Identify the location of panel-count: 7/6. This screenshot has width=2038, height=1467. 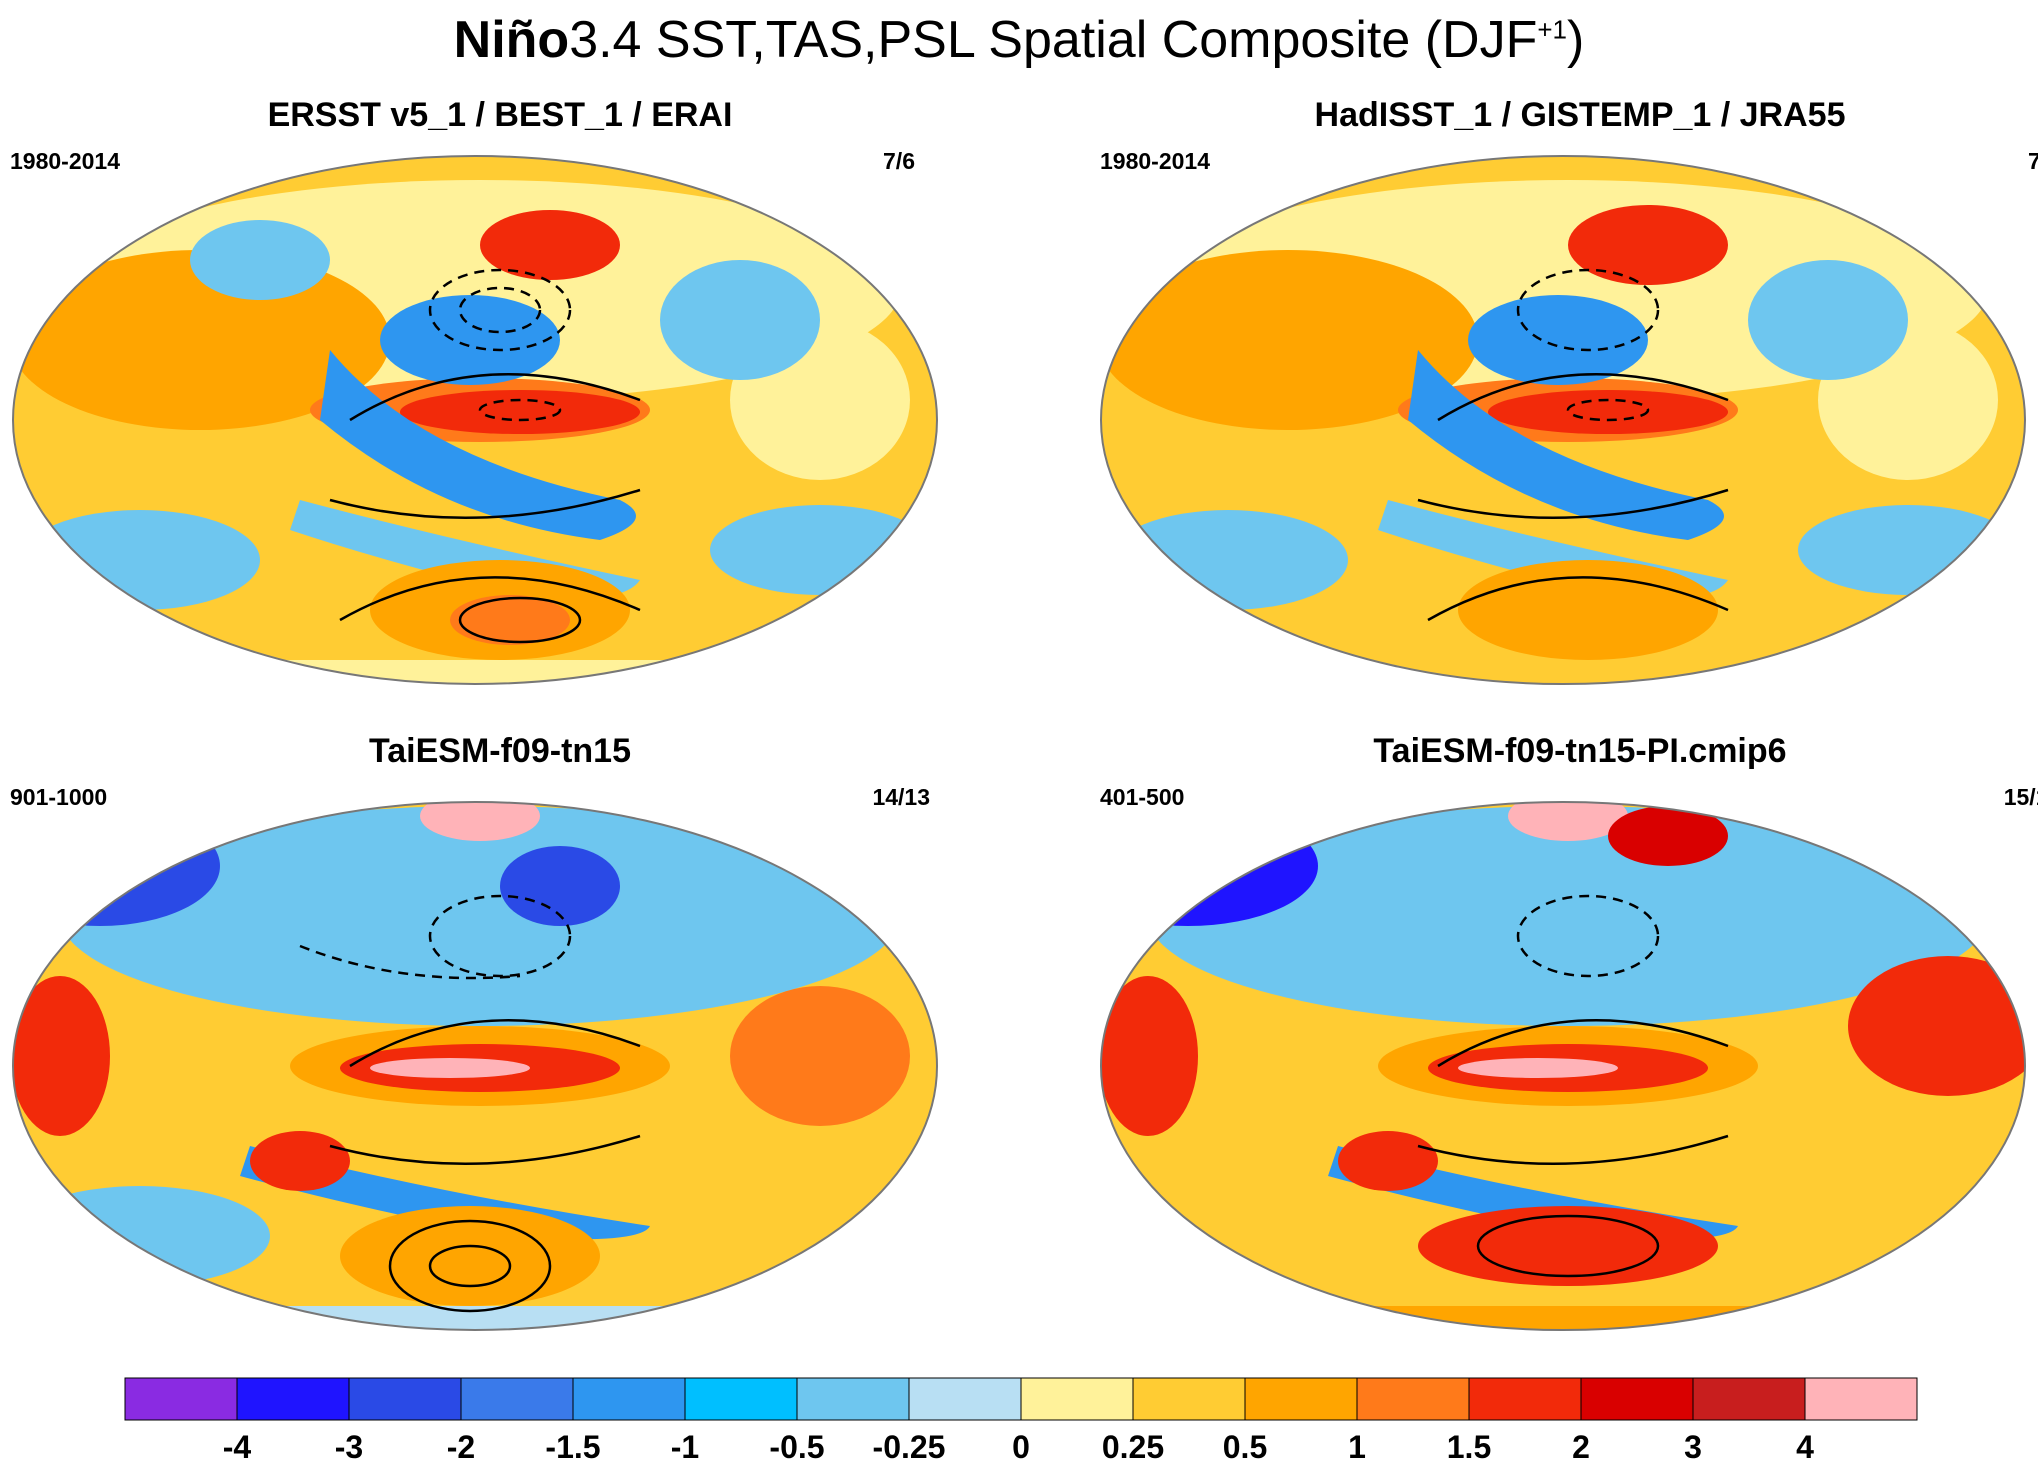
(899, 161).